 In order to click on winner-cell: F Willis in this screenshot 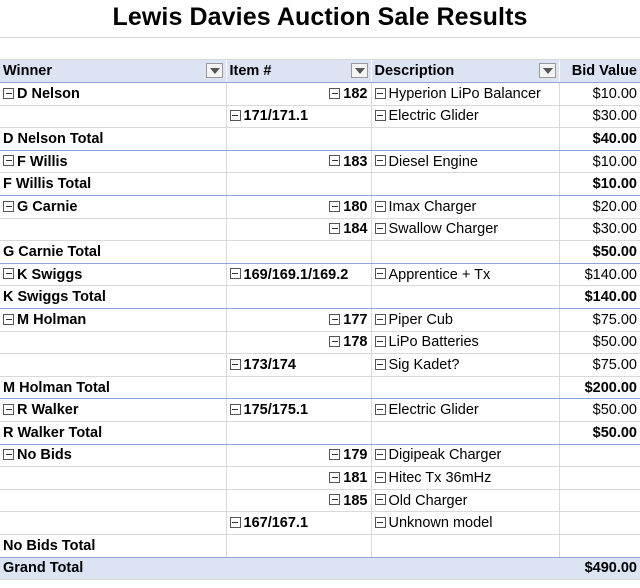, I will do `click(113, 162)`.